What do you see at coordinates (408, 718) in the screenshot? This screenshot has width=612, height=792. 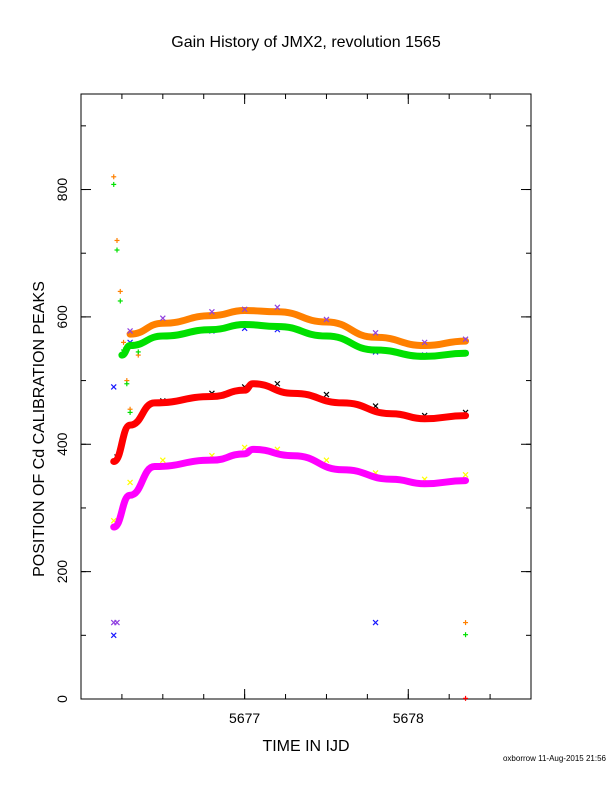 I see `x-tick-label: 5678` at bounding box center [408, 718].